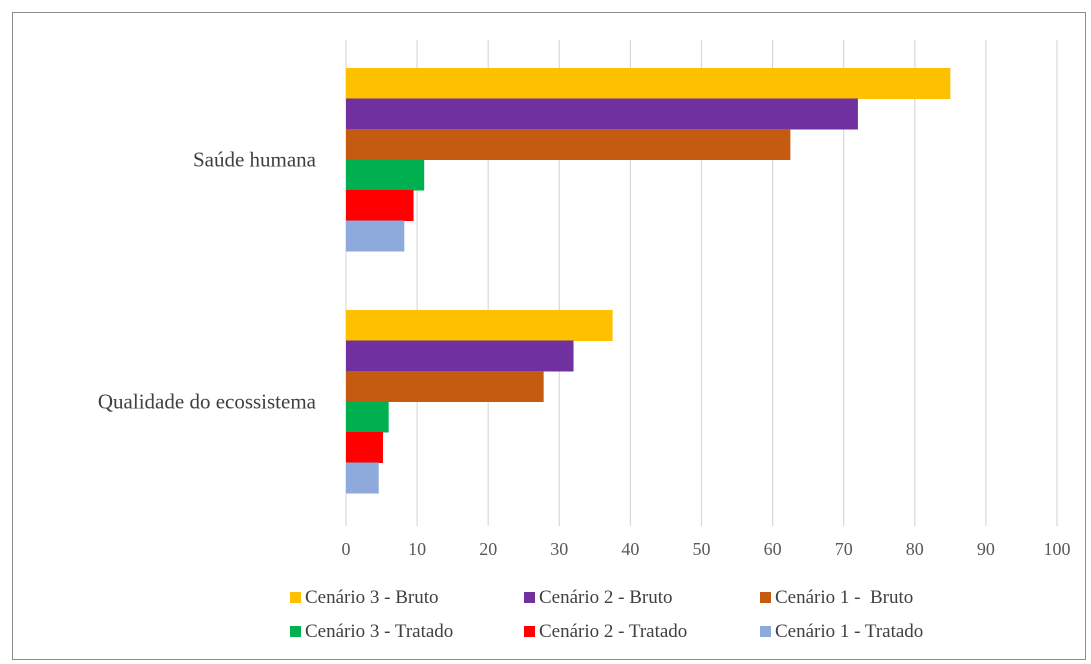 Image resolution: width=1091 pixels, height=664 pixels. What do you see at coordinates (559, 549) in the screenshot?
I see `x-tick-label: 30` at bounding box center [559, 549].